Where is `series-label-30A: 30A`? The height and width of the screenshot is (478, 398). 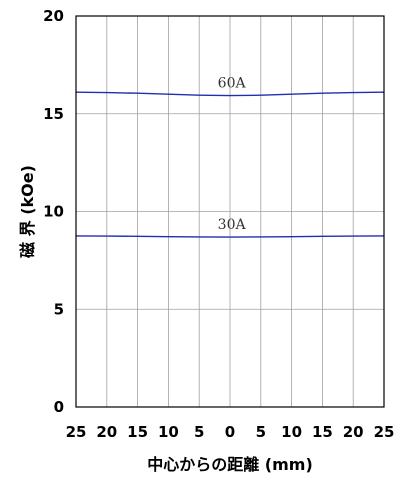 series-label-30A: 30A is located at coordinates (232, 225).